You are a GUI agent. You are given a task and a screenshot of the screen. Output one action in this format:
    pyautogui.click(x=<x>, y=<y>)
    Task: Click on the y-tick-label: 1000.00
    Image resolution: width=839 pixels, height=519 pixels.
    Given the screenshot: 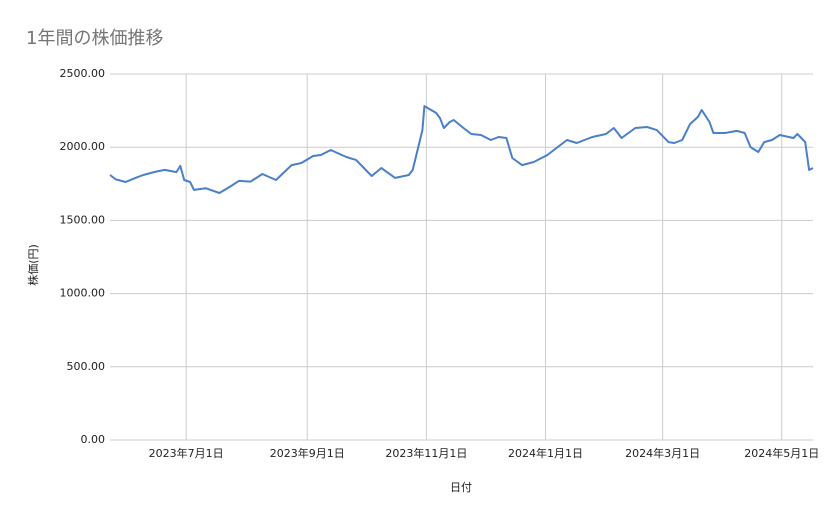 What is the action you would take?
    pyautogui.click(x=83, y=293)
    